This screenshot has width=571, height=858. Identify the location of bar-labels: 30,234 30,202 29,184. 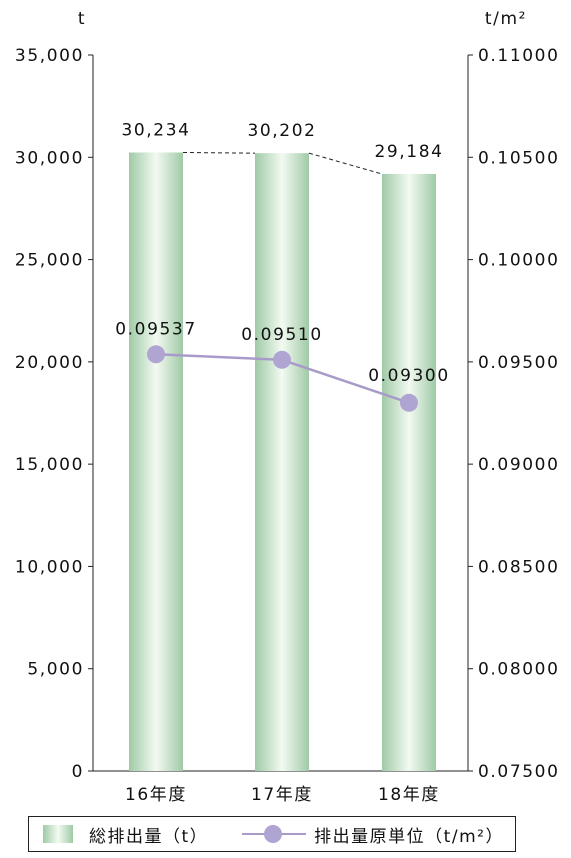
(282, 141).